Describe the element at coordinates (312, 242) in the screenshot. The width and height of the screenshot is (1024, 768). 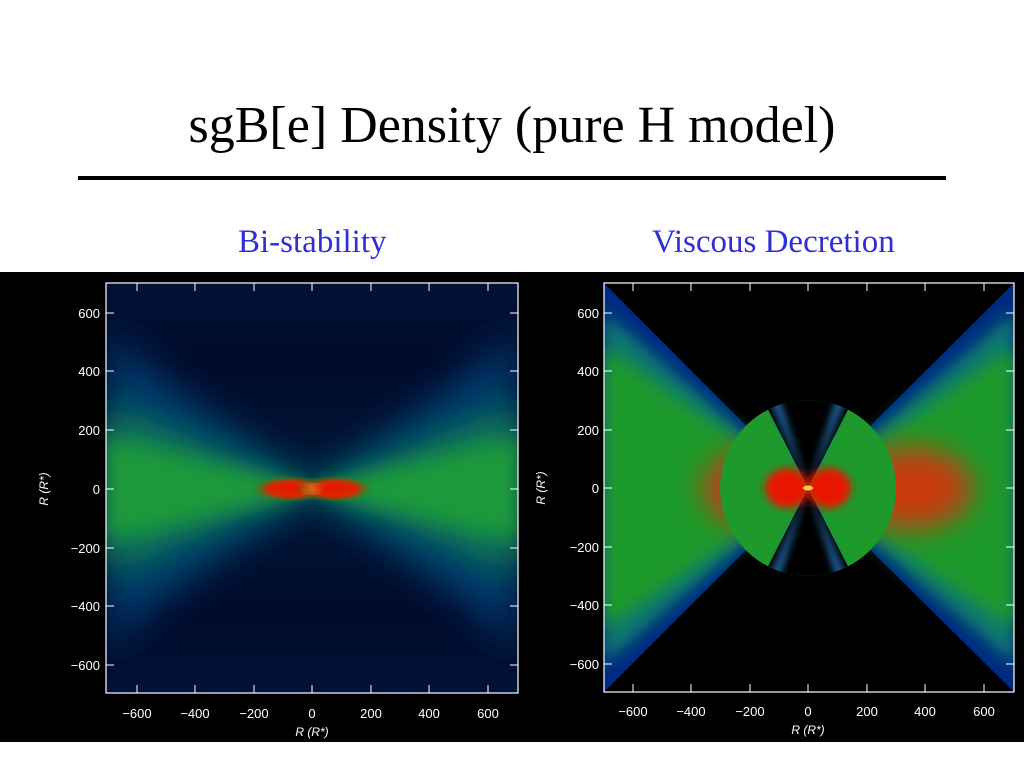
I see `panel-label-bistability: Bi-stability` at that location.